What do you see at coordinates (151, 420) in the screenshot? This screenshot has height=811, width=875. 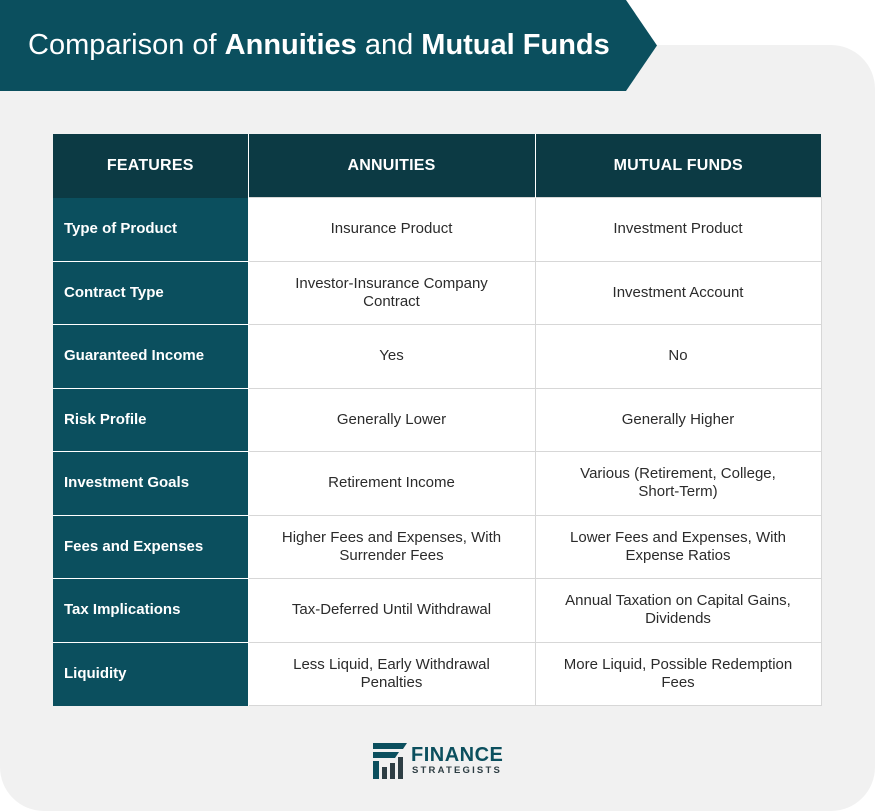 I see `feature-label: Risk Profile` at bounding box center [151, 420].